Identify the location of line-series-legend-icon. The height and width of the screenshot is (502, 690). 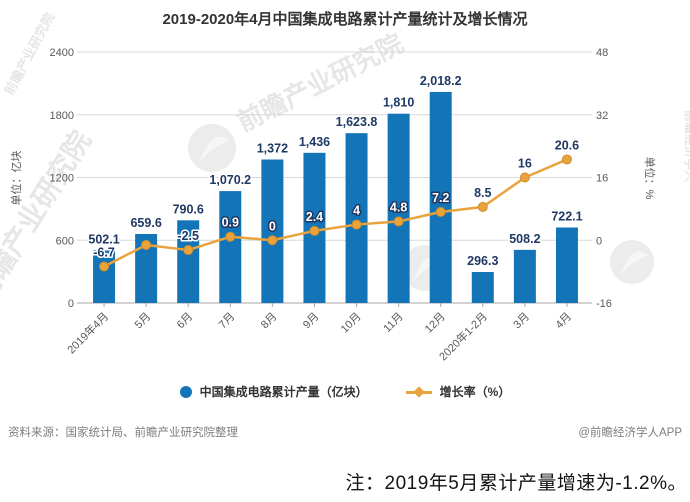
(418, 391).